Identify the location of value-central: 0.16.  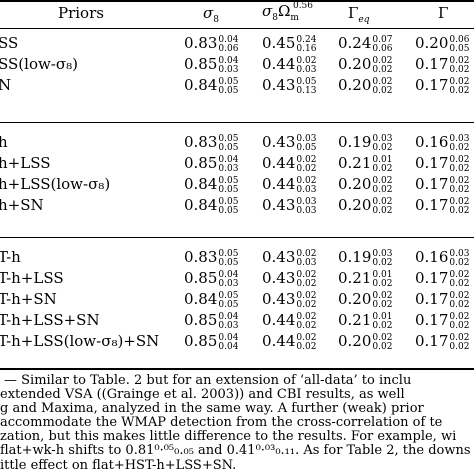
(432, 257).